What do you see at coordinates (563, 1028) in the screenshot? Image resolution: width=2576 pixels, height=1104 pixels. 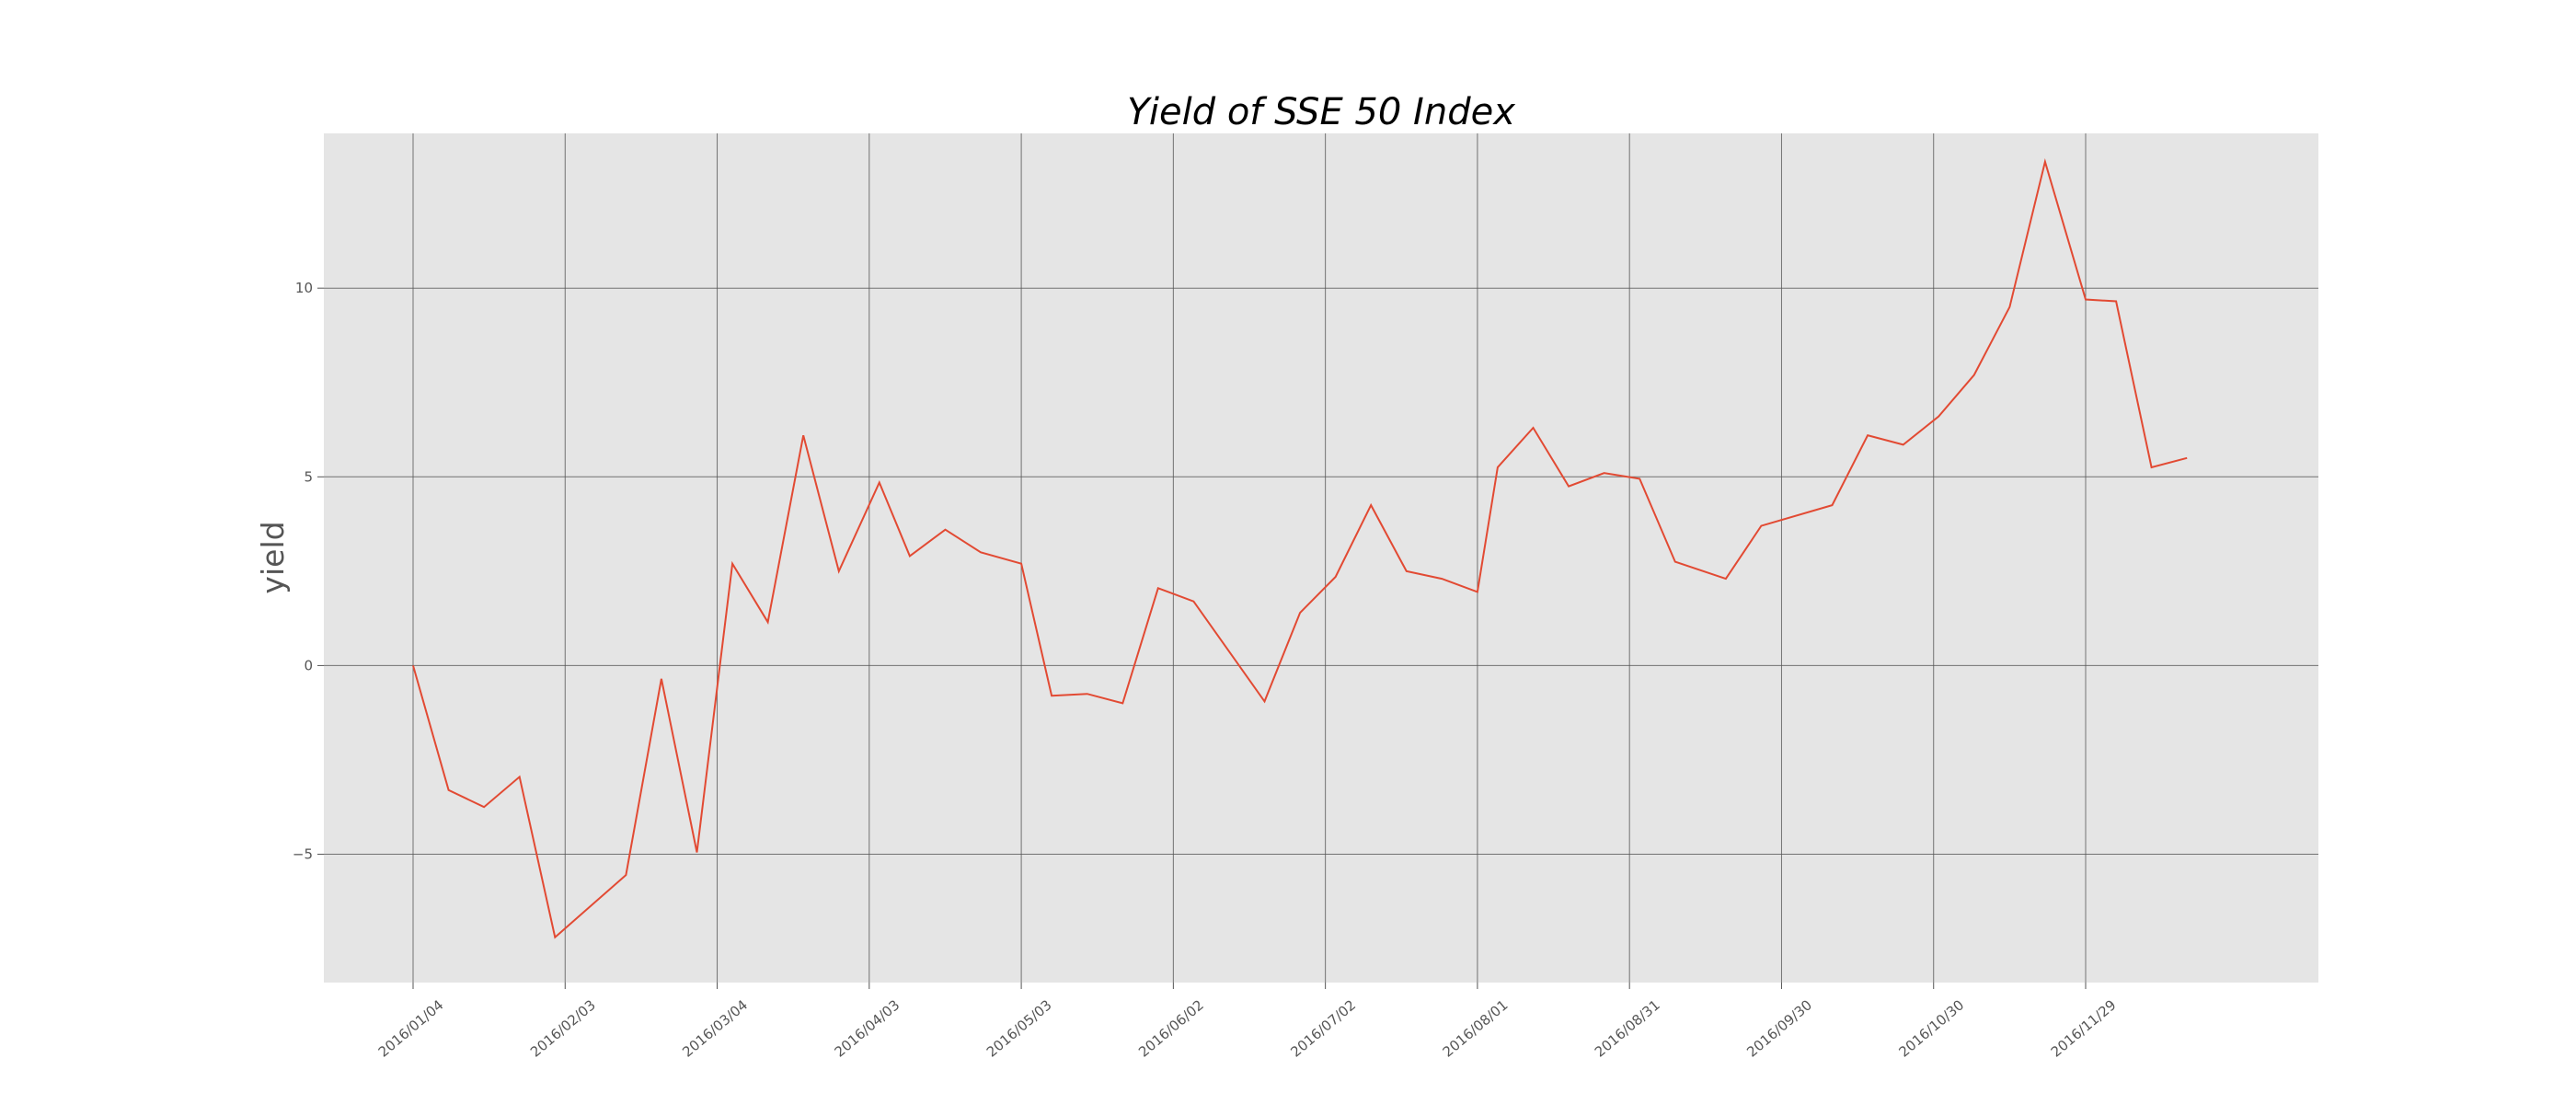 I see `x-tick-label: 2016/02/03` at bounding box center [563, 1028].